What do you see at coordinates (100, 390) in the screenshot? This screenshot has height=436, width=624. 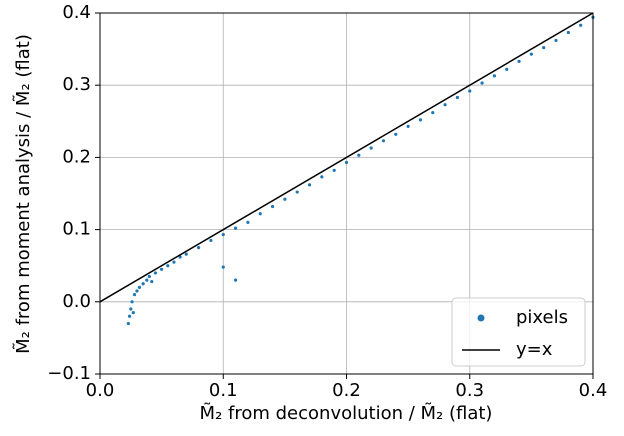 I see `x-tick-label: 0.0` at bounding box center [100, 390].